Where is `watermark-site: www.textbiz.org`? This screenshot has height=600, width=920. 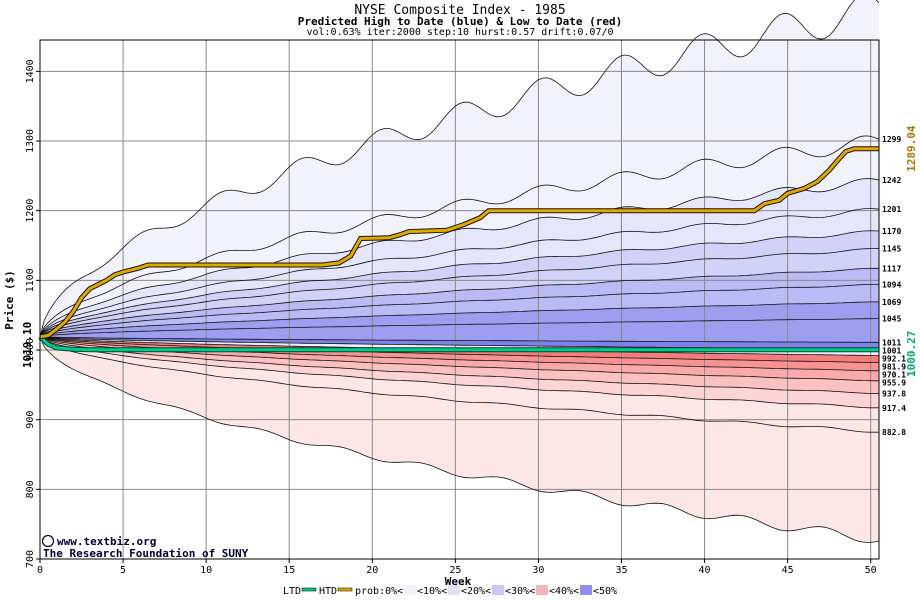 watermark-site: www.textbiz.org is located at coordinates (106, 541).